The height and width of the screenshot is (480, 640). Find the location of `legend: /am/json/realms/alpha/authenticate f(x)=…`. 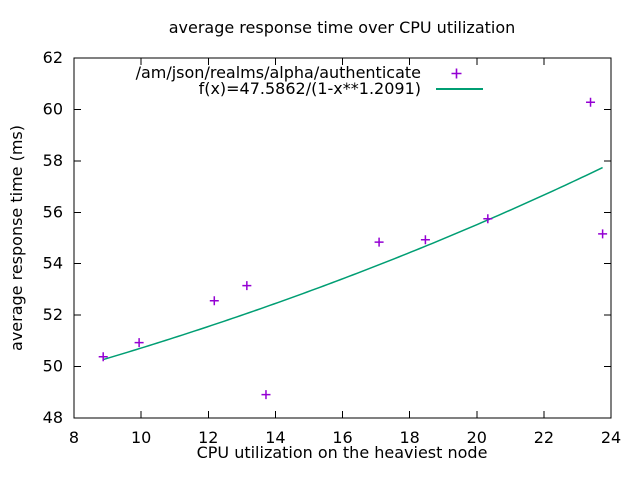

legend: /am/json/realms/alpha/authenticate f(x)=… is located at coordinates (278, 81).